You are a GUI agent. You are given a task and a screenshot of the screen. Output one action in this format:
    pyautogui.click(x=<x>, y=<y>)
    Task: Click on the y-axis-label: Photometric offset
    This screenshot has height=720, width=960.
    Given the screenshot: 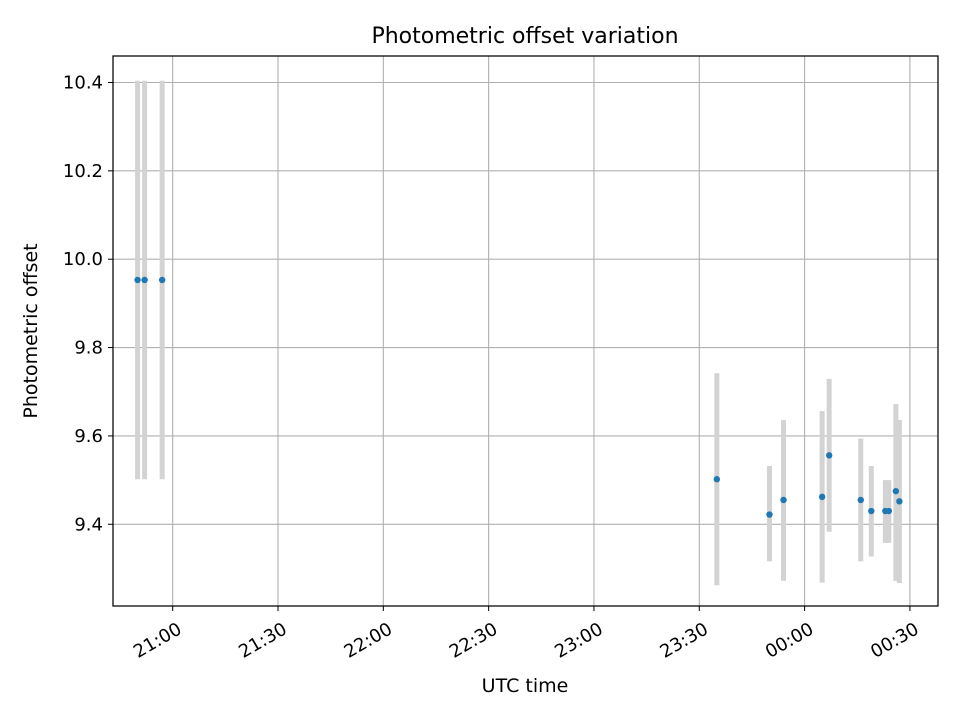 What is the action you would take?
    pyautogui.click(x=31, y=330)
    